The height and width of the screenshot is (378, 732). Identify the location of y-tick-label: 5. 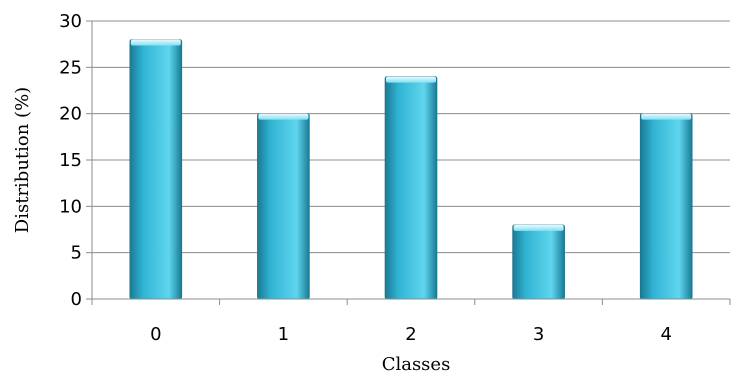
(76, 253).